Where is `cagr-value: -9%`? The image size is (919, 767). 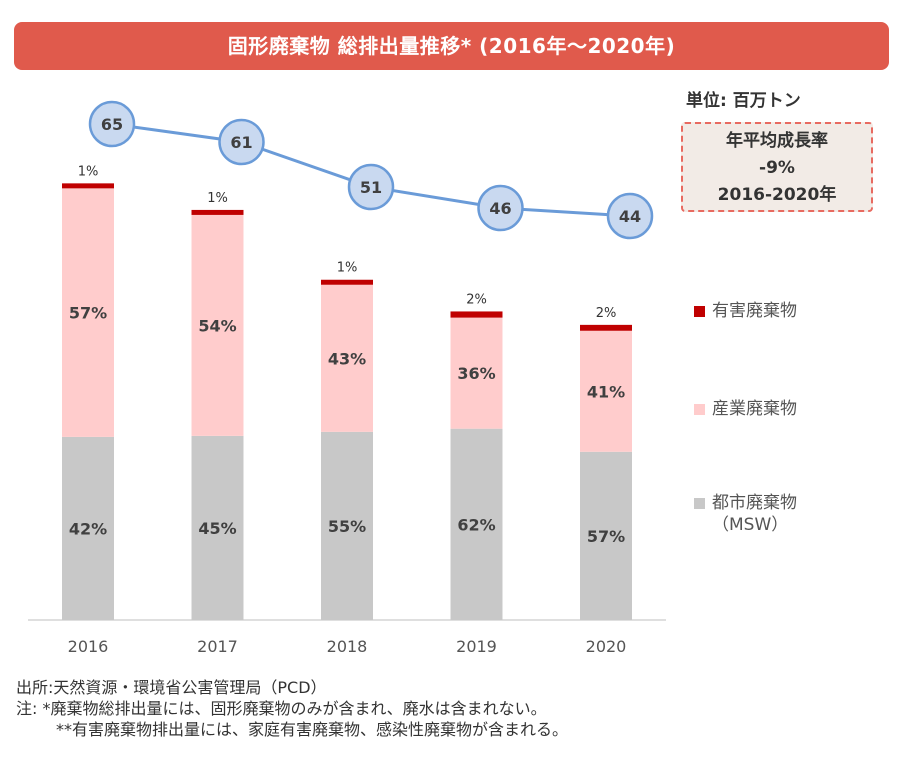
cagr-value: -9% is located at coordinates (777, 168).